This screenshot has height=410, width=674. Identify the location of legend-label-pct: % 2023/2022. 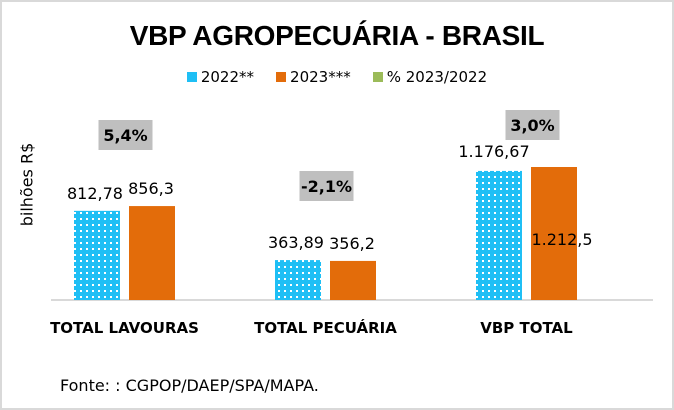
(437, 77).